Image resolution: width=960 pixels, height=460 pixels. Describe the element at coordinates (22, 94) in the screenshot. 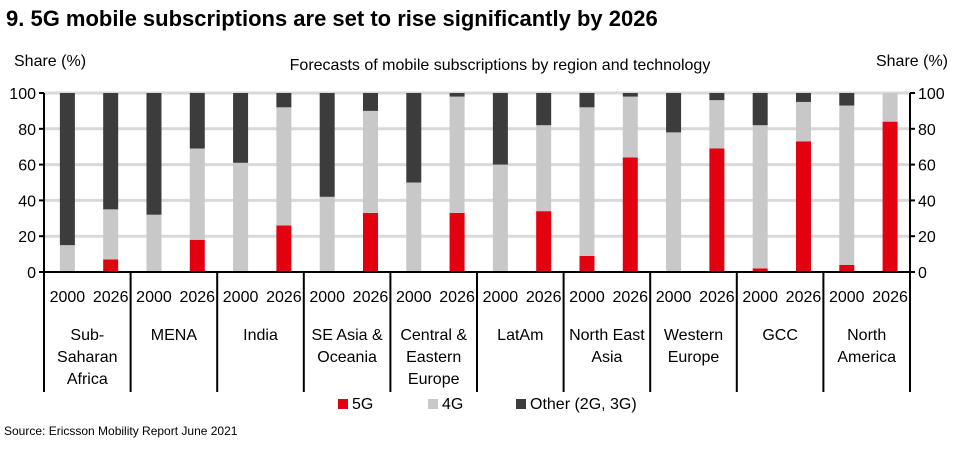

I see `y-tick-label-left: 100` at that location.